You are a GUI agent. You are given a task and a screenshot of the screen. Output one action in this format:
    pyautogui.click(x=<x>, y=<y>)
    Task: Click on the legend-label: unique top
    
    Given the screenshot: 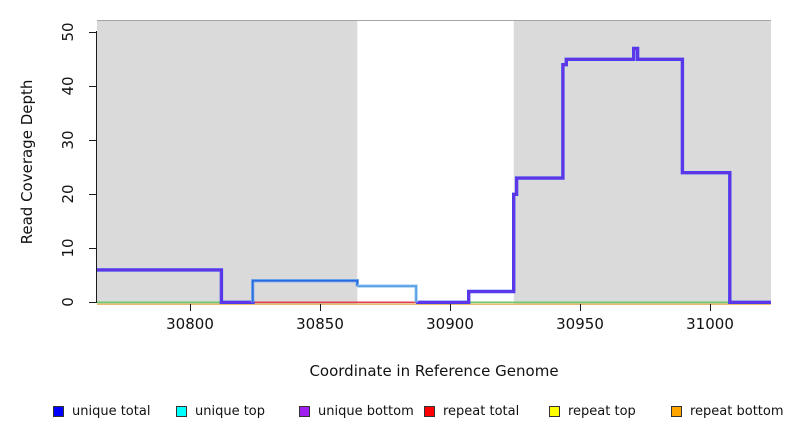 What is the action you would take?
    pyautogui.click(x=230, y=411)
    